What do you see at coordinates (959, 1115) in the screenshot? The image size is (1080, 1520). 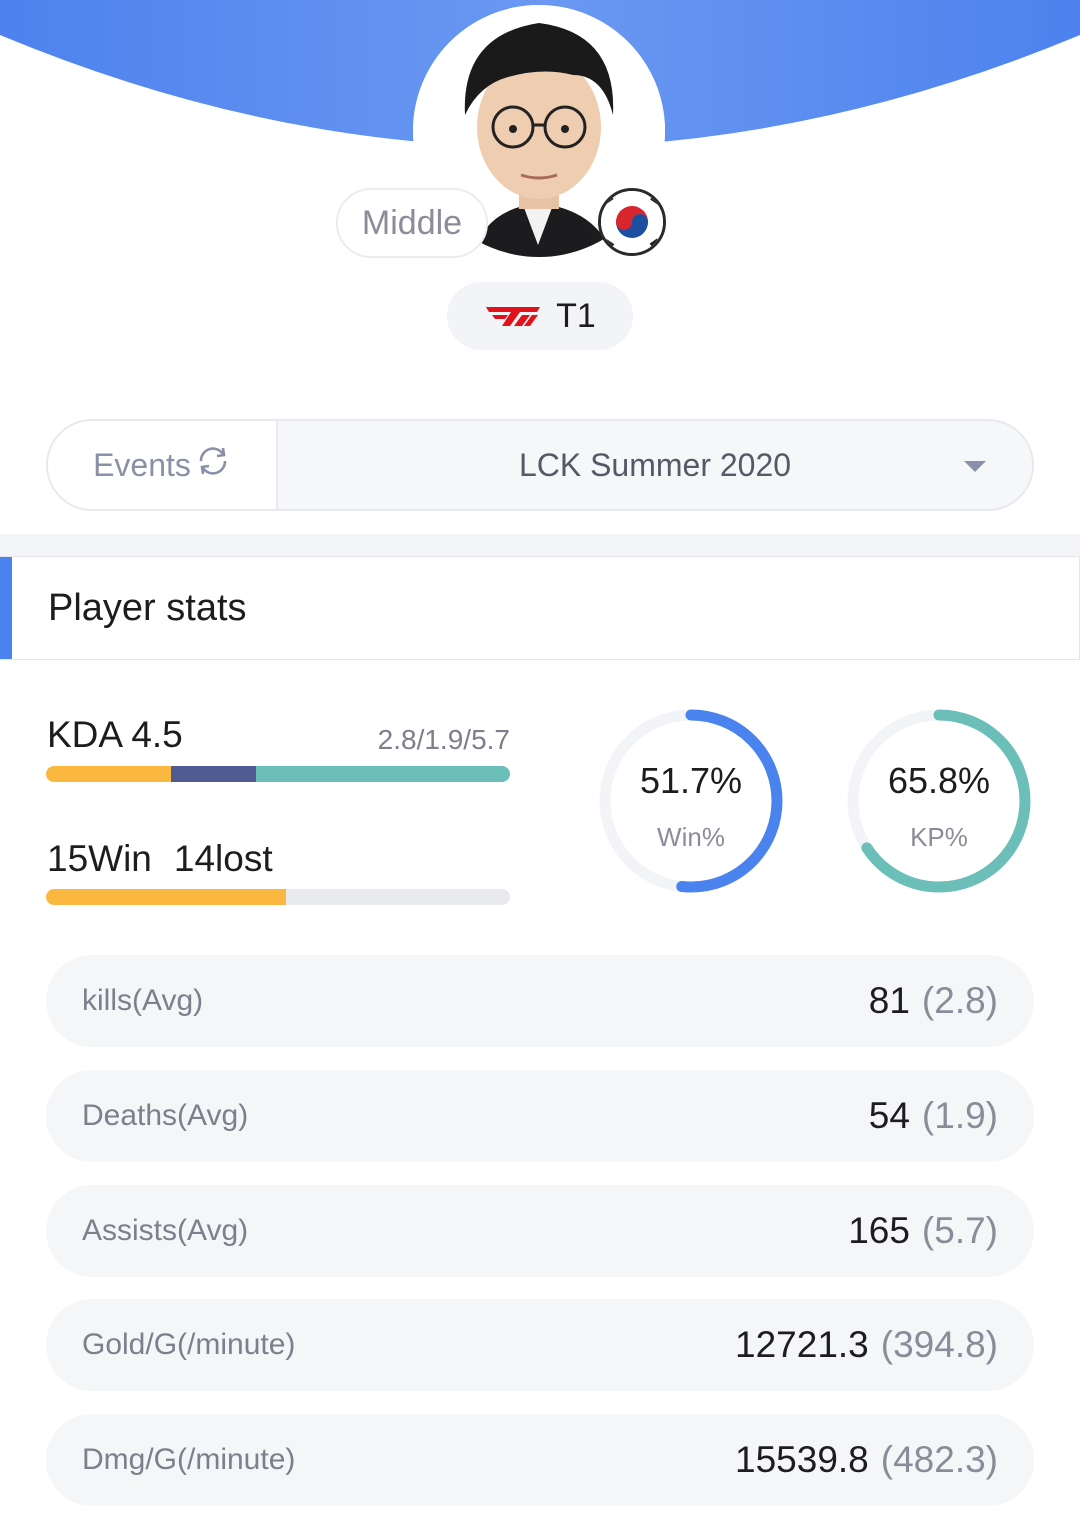 I see `stat-average: (1.9)` at bounding box center [959, 1115].